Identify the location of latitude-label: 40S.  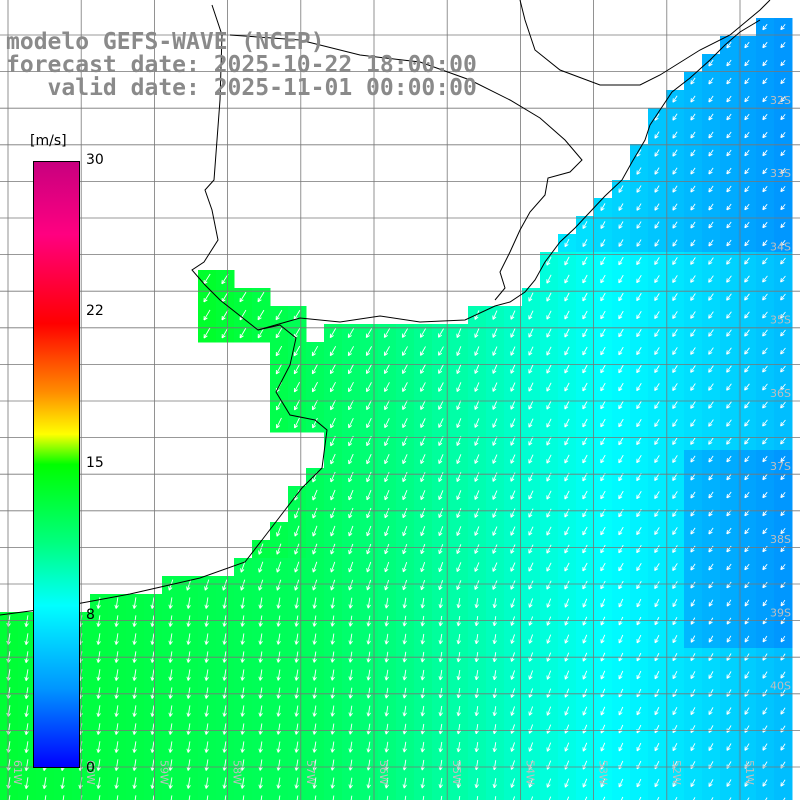
(780, 686).